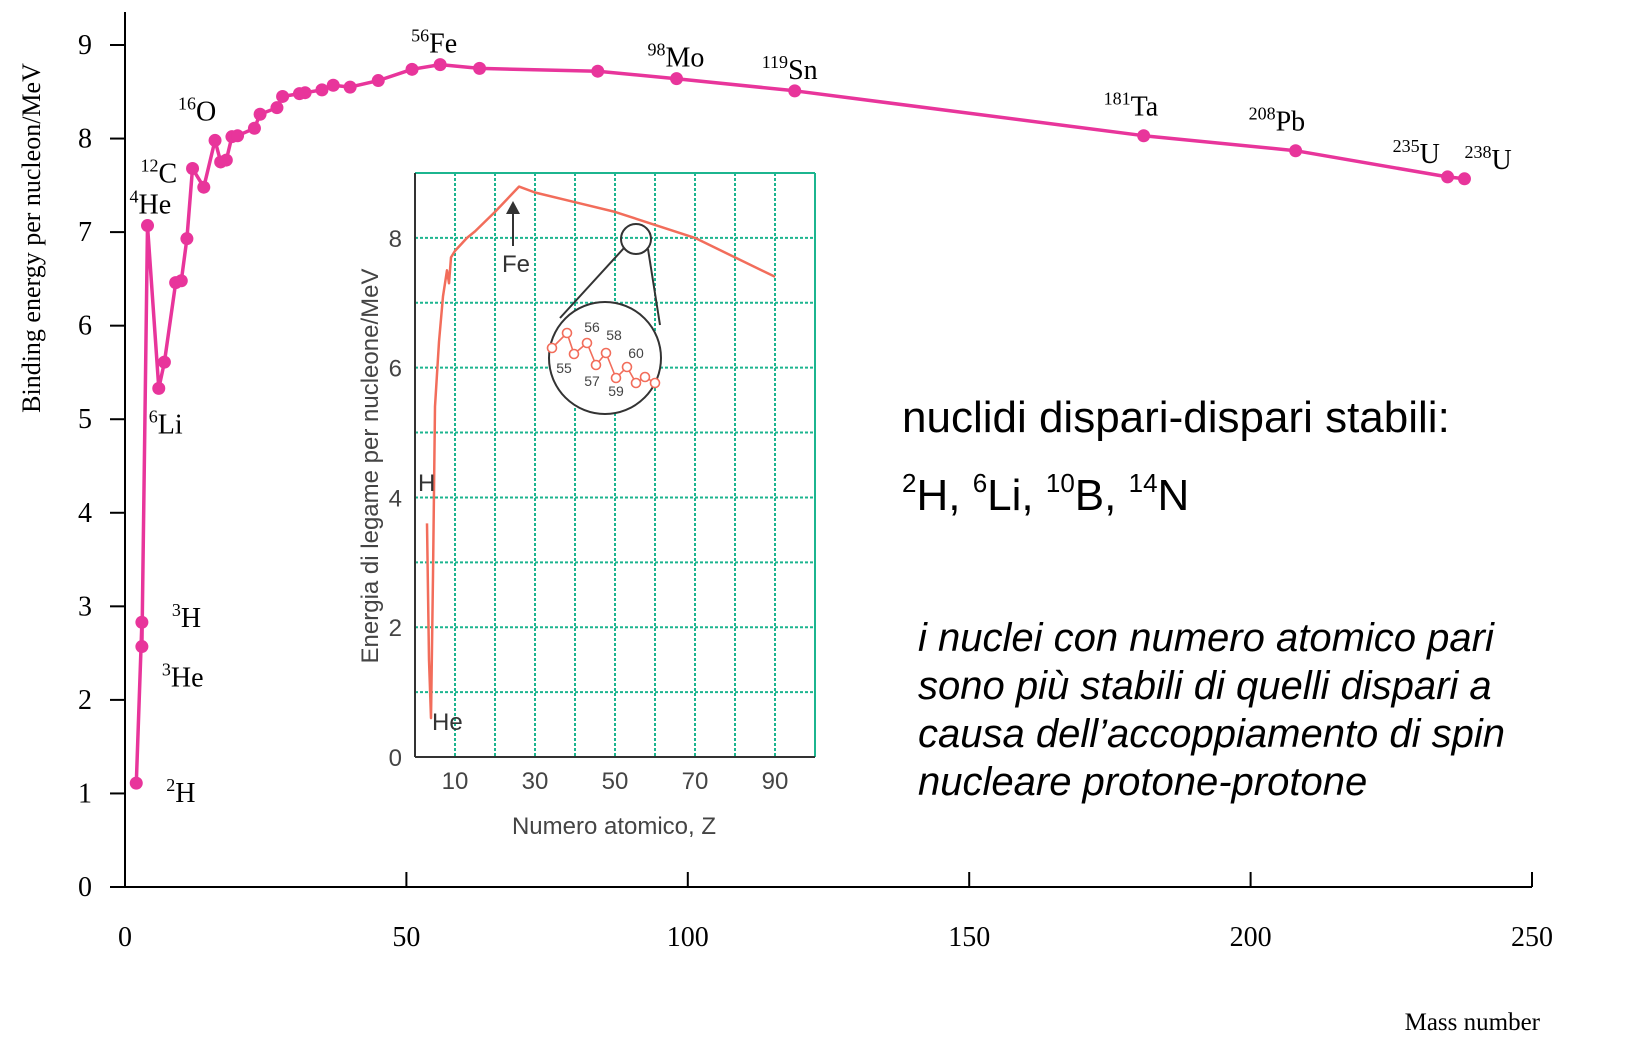 This screenshot has width=1639, height=1044. I want to click on odd-odd-nuclides-title: nuclidi dispari-dispari stabili:, so click(1176, 417).